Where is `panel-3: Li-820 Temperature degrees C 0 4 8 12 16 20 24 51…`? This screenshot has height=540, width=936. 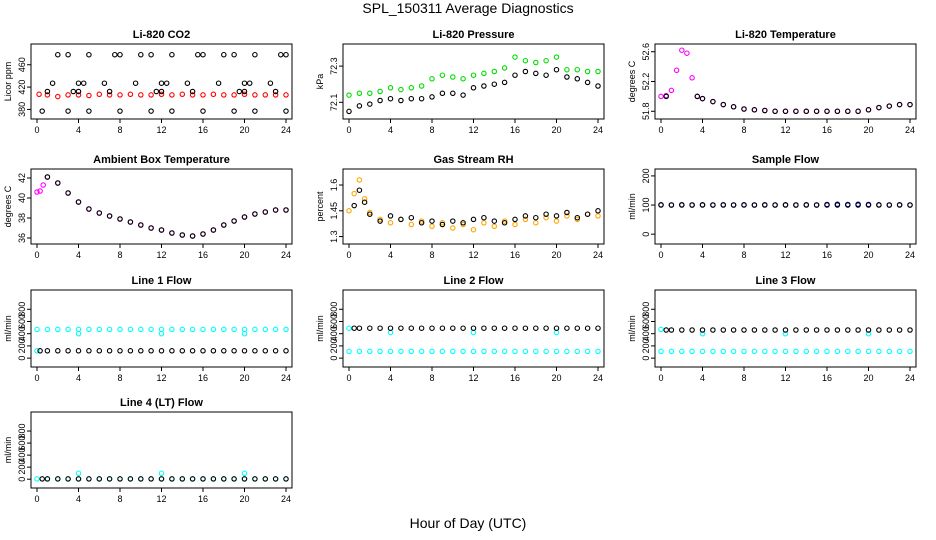
panel-3: Li-820 Temperature degrees C 0 4 8 12 16 20 24 51… is located at coordinates (772, 82).